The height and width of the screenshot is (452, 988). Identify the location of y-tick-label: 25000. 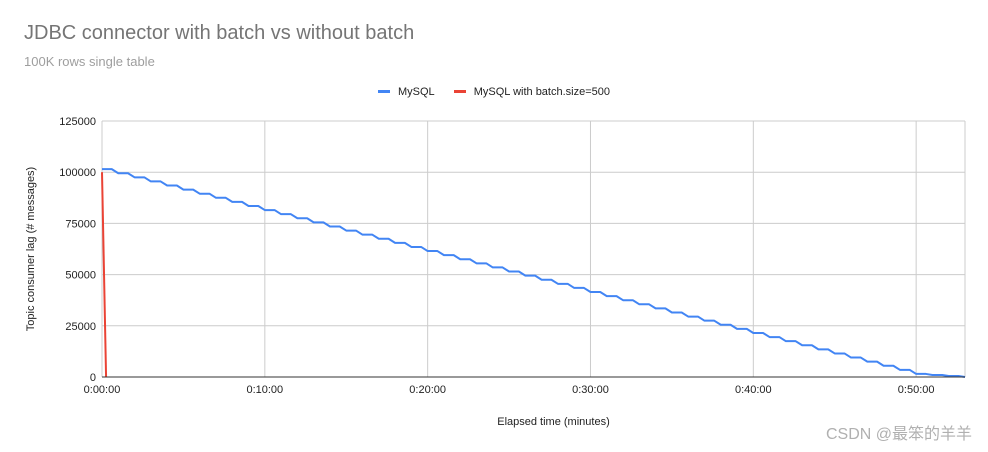
(80, 327).